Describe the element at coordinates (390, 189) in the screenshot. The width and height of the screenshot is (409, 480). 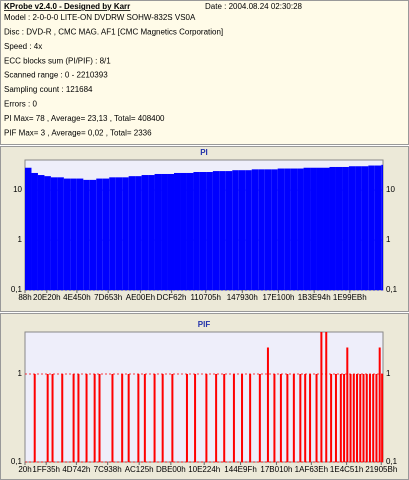
I see `y-tick-label-right: 10` at that location.